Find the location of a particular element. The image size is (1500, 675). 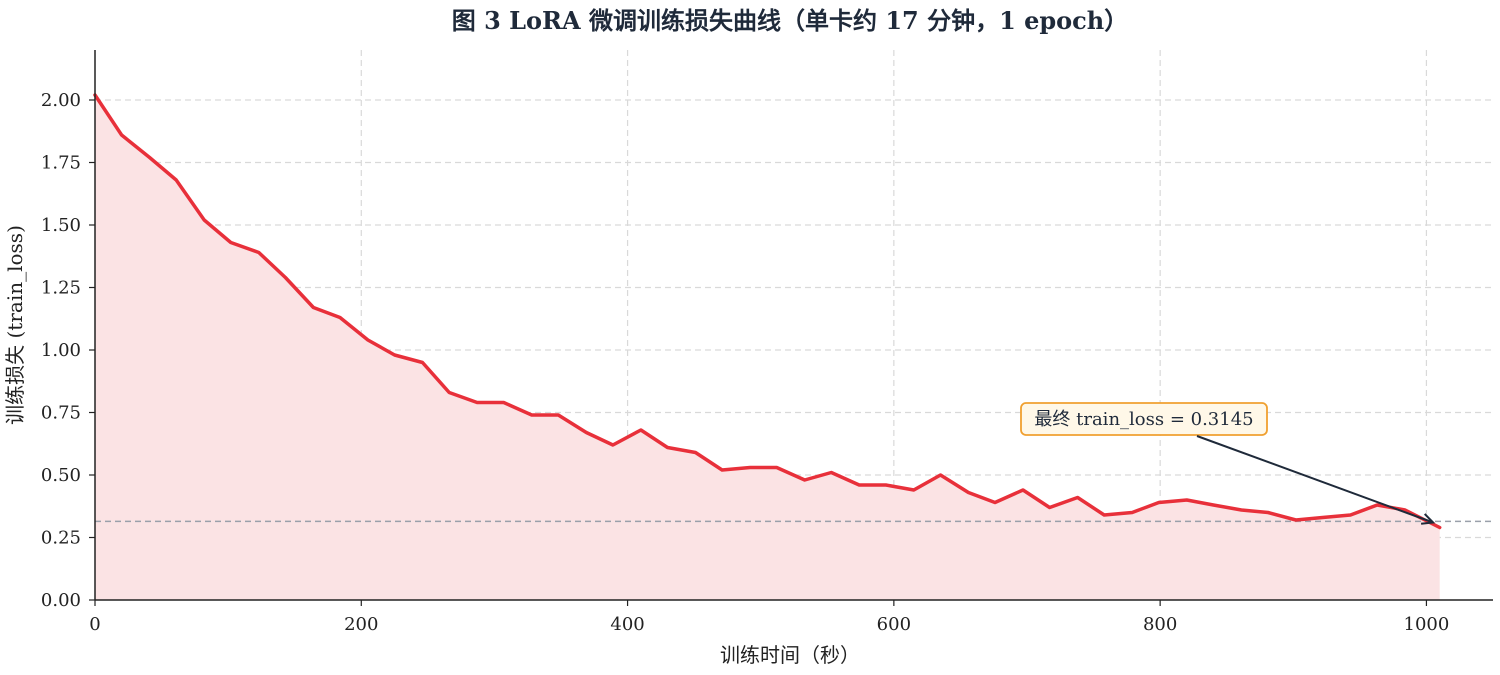

y-tick-label: 1.25 is located at coordinates (61, 288).